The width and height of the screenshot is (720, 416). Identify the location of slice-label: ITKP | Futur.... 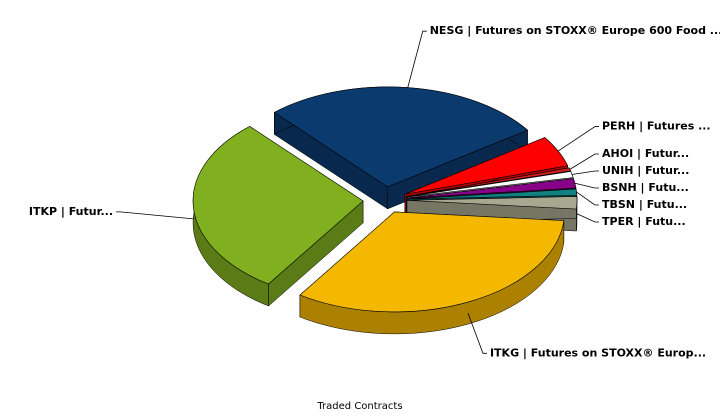
(71, 211).